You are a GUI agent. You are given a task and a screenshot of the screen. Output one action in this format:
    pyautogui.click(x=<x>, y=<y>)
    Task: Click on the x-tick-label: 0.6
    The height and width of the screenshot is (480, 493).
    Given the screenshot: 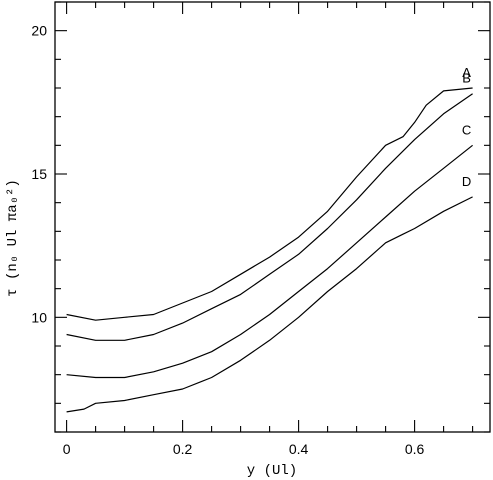 What is the action you would take?
    pyautogui.click(x=415, y=449)
    